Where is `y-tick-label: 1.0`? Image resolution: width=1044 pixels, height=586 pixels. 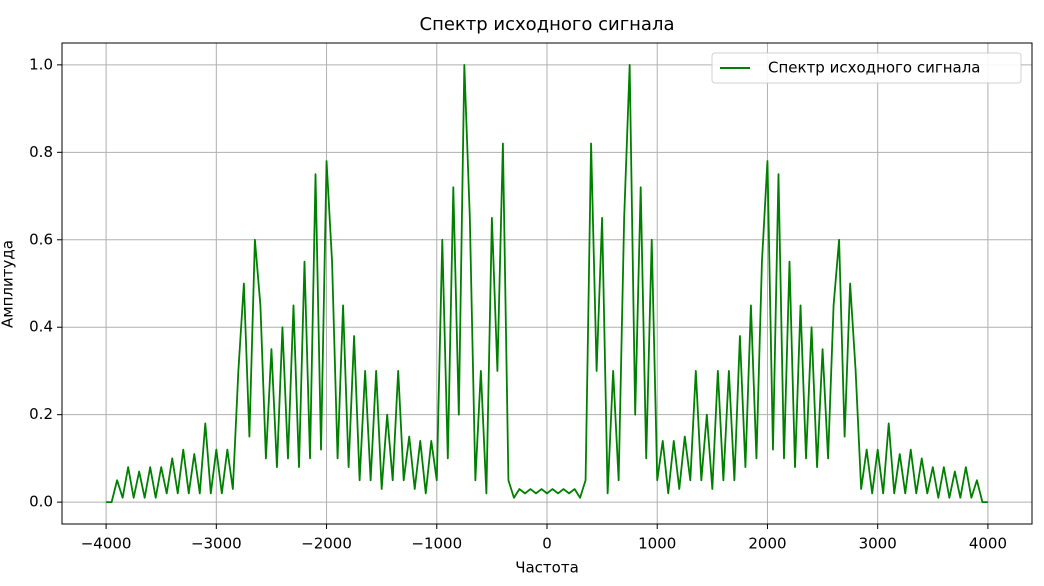 y-tick-label: 1.0 is located at coordinates (41, 64).